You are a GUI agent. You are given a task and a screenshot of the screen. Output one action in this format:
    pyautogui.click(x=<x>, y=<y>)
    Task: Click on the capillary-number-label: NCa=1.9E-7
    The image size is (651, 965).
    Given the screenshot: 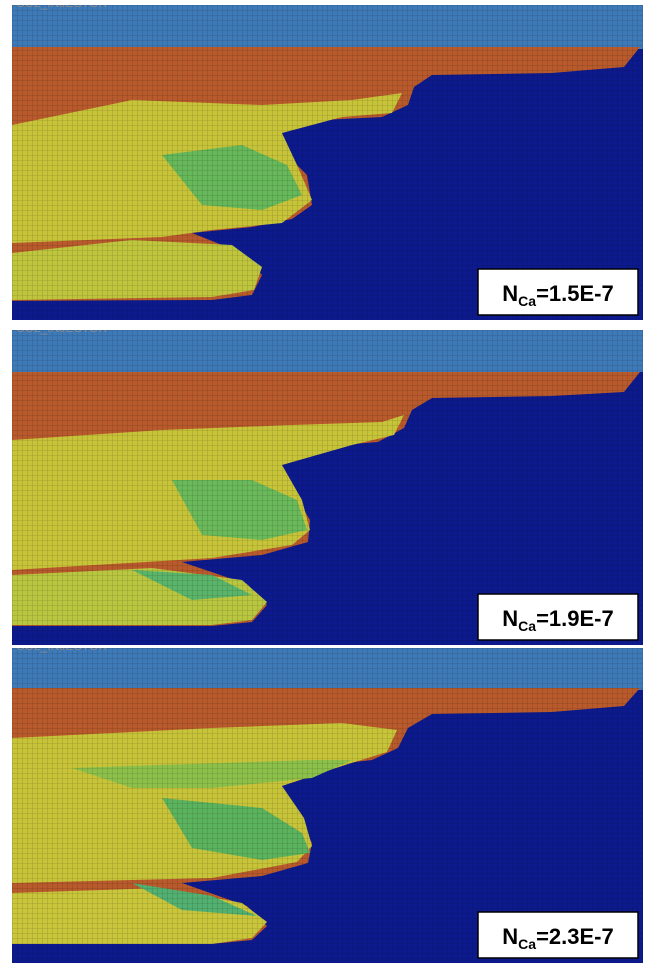 What is the action you would take?
    pyautogui.click(x=557, y=620)
    